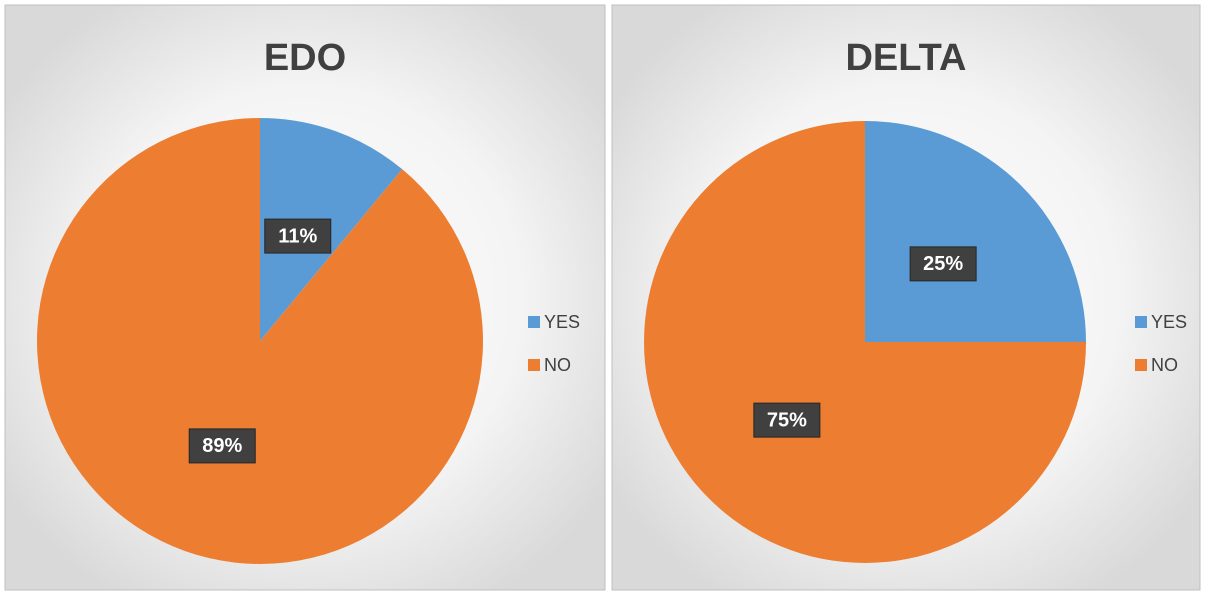 Image resolution: width=1205 pixels, height=595 pixels. I want to click on chart-title: DELTA, so click(905, 58).